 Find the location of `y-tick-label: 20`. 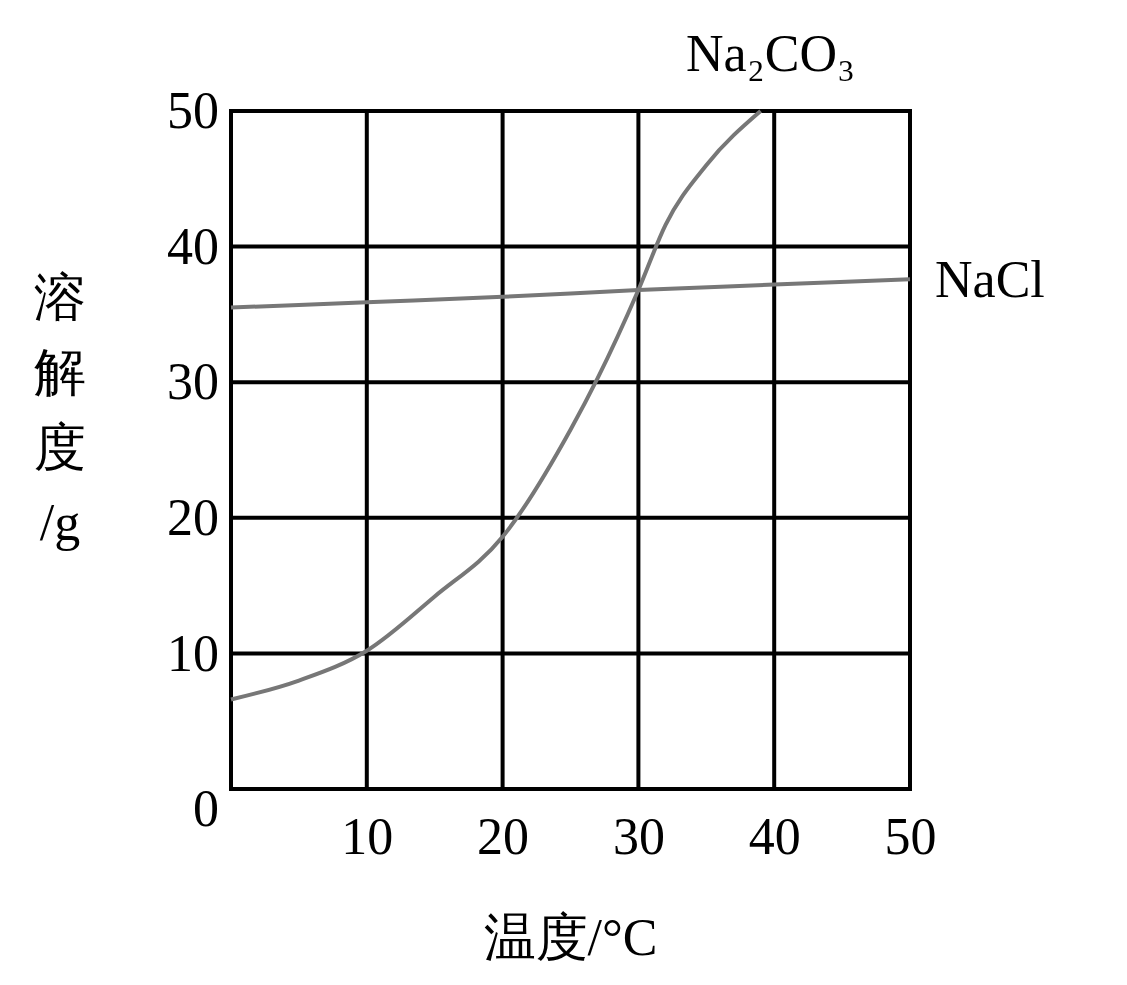

y-tick-label: 20 is located at coordinates (193, 517).